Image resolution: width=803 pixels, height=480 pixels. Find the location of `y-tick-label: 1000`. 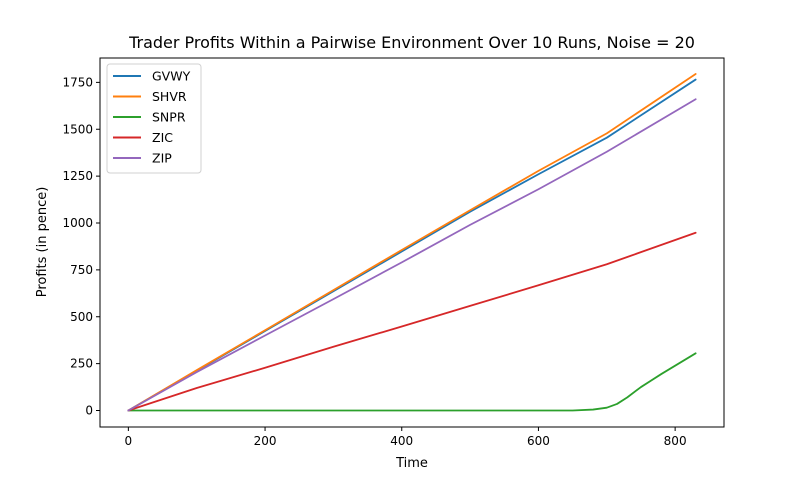

y-tick-label: 1000 is located at coordinates (77, 223).